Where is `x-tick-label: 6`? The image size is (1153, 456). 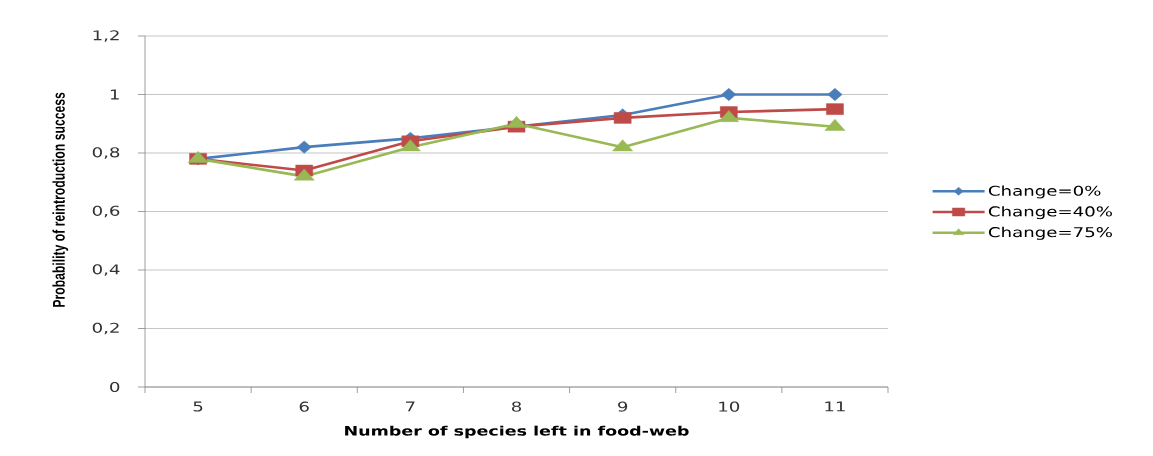
x-tick-label: 6 is located at coordinates (304, 406).